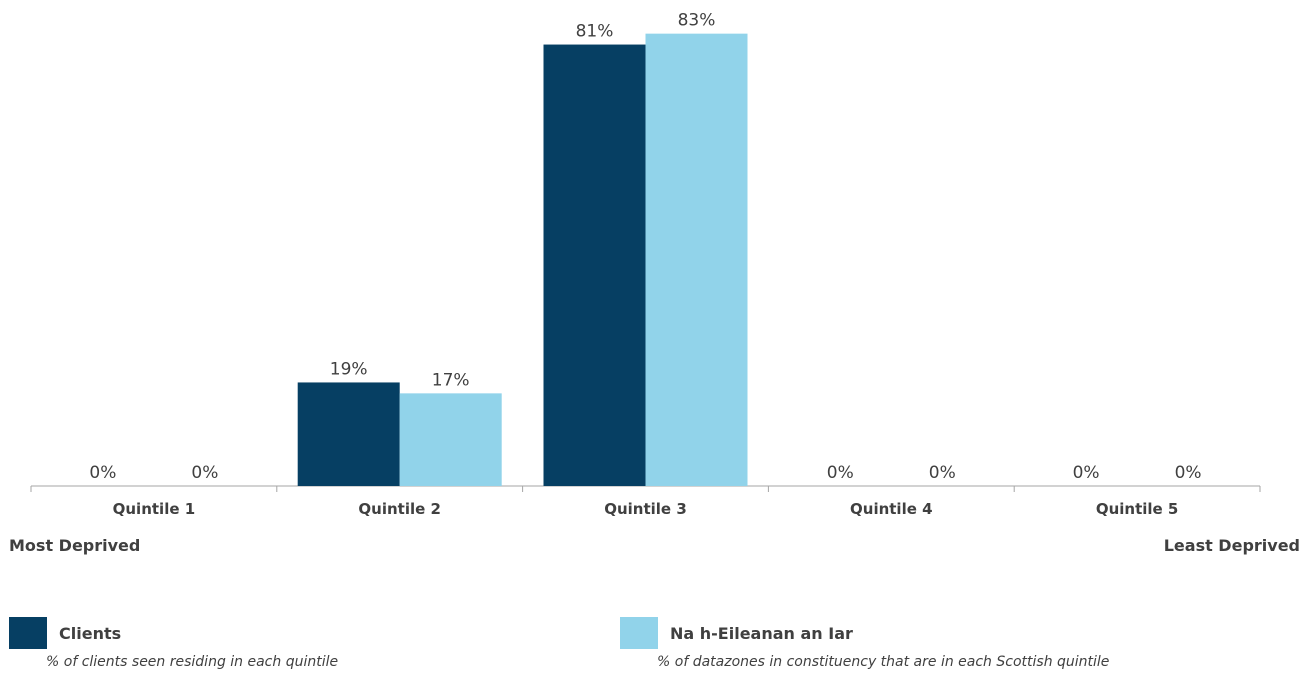 This screenshot has height=675, width=1302. Describe the element at coordinates (90, 633) in the screenshot. I see `legend-label-clients: Clients` at that location.